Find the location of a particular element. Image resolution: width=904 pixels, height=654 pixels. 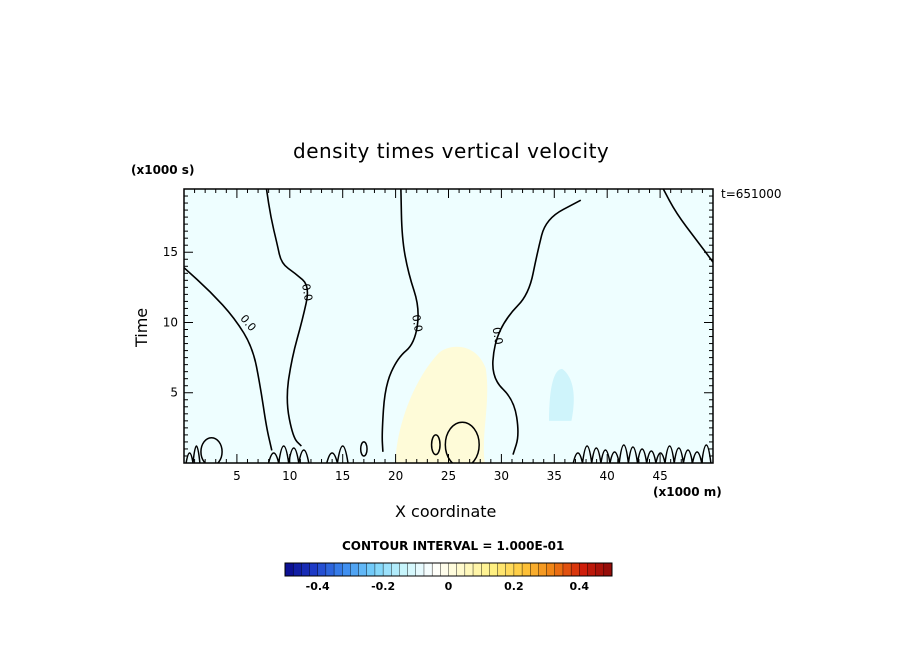

colorbar-frame is located at coordinates (448, 569).